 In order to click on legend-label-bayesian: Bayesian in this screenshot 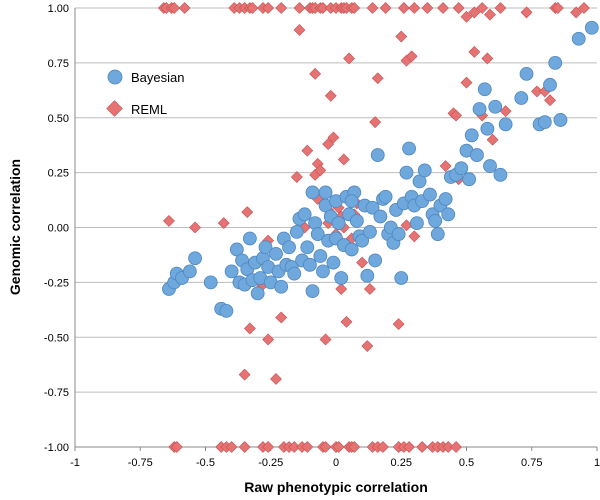, I will do `click(157, 77)`.